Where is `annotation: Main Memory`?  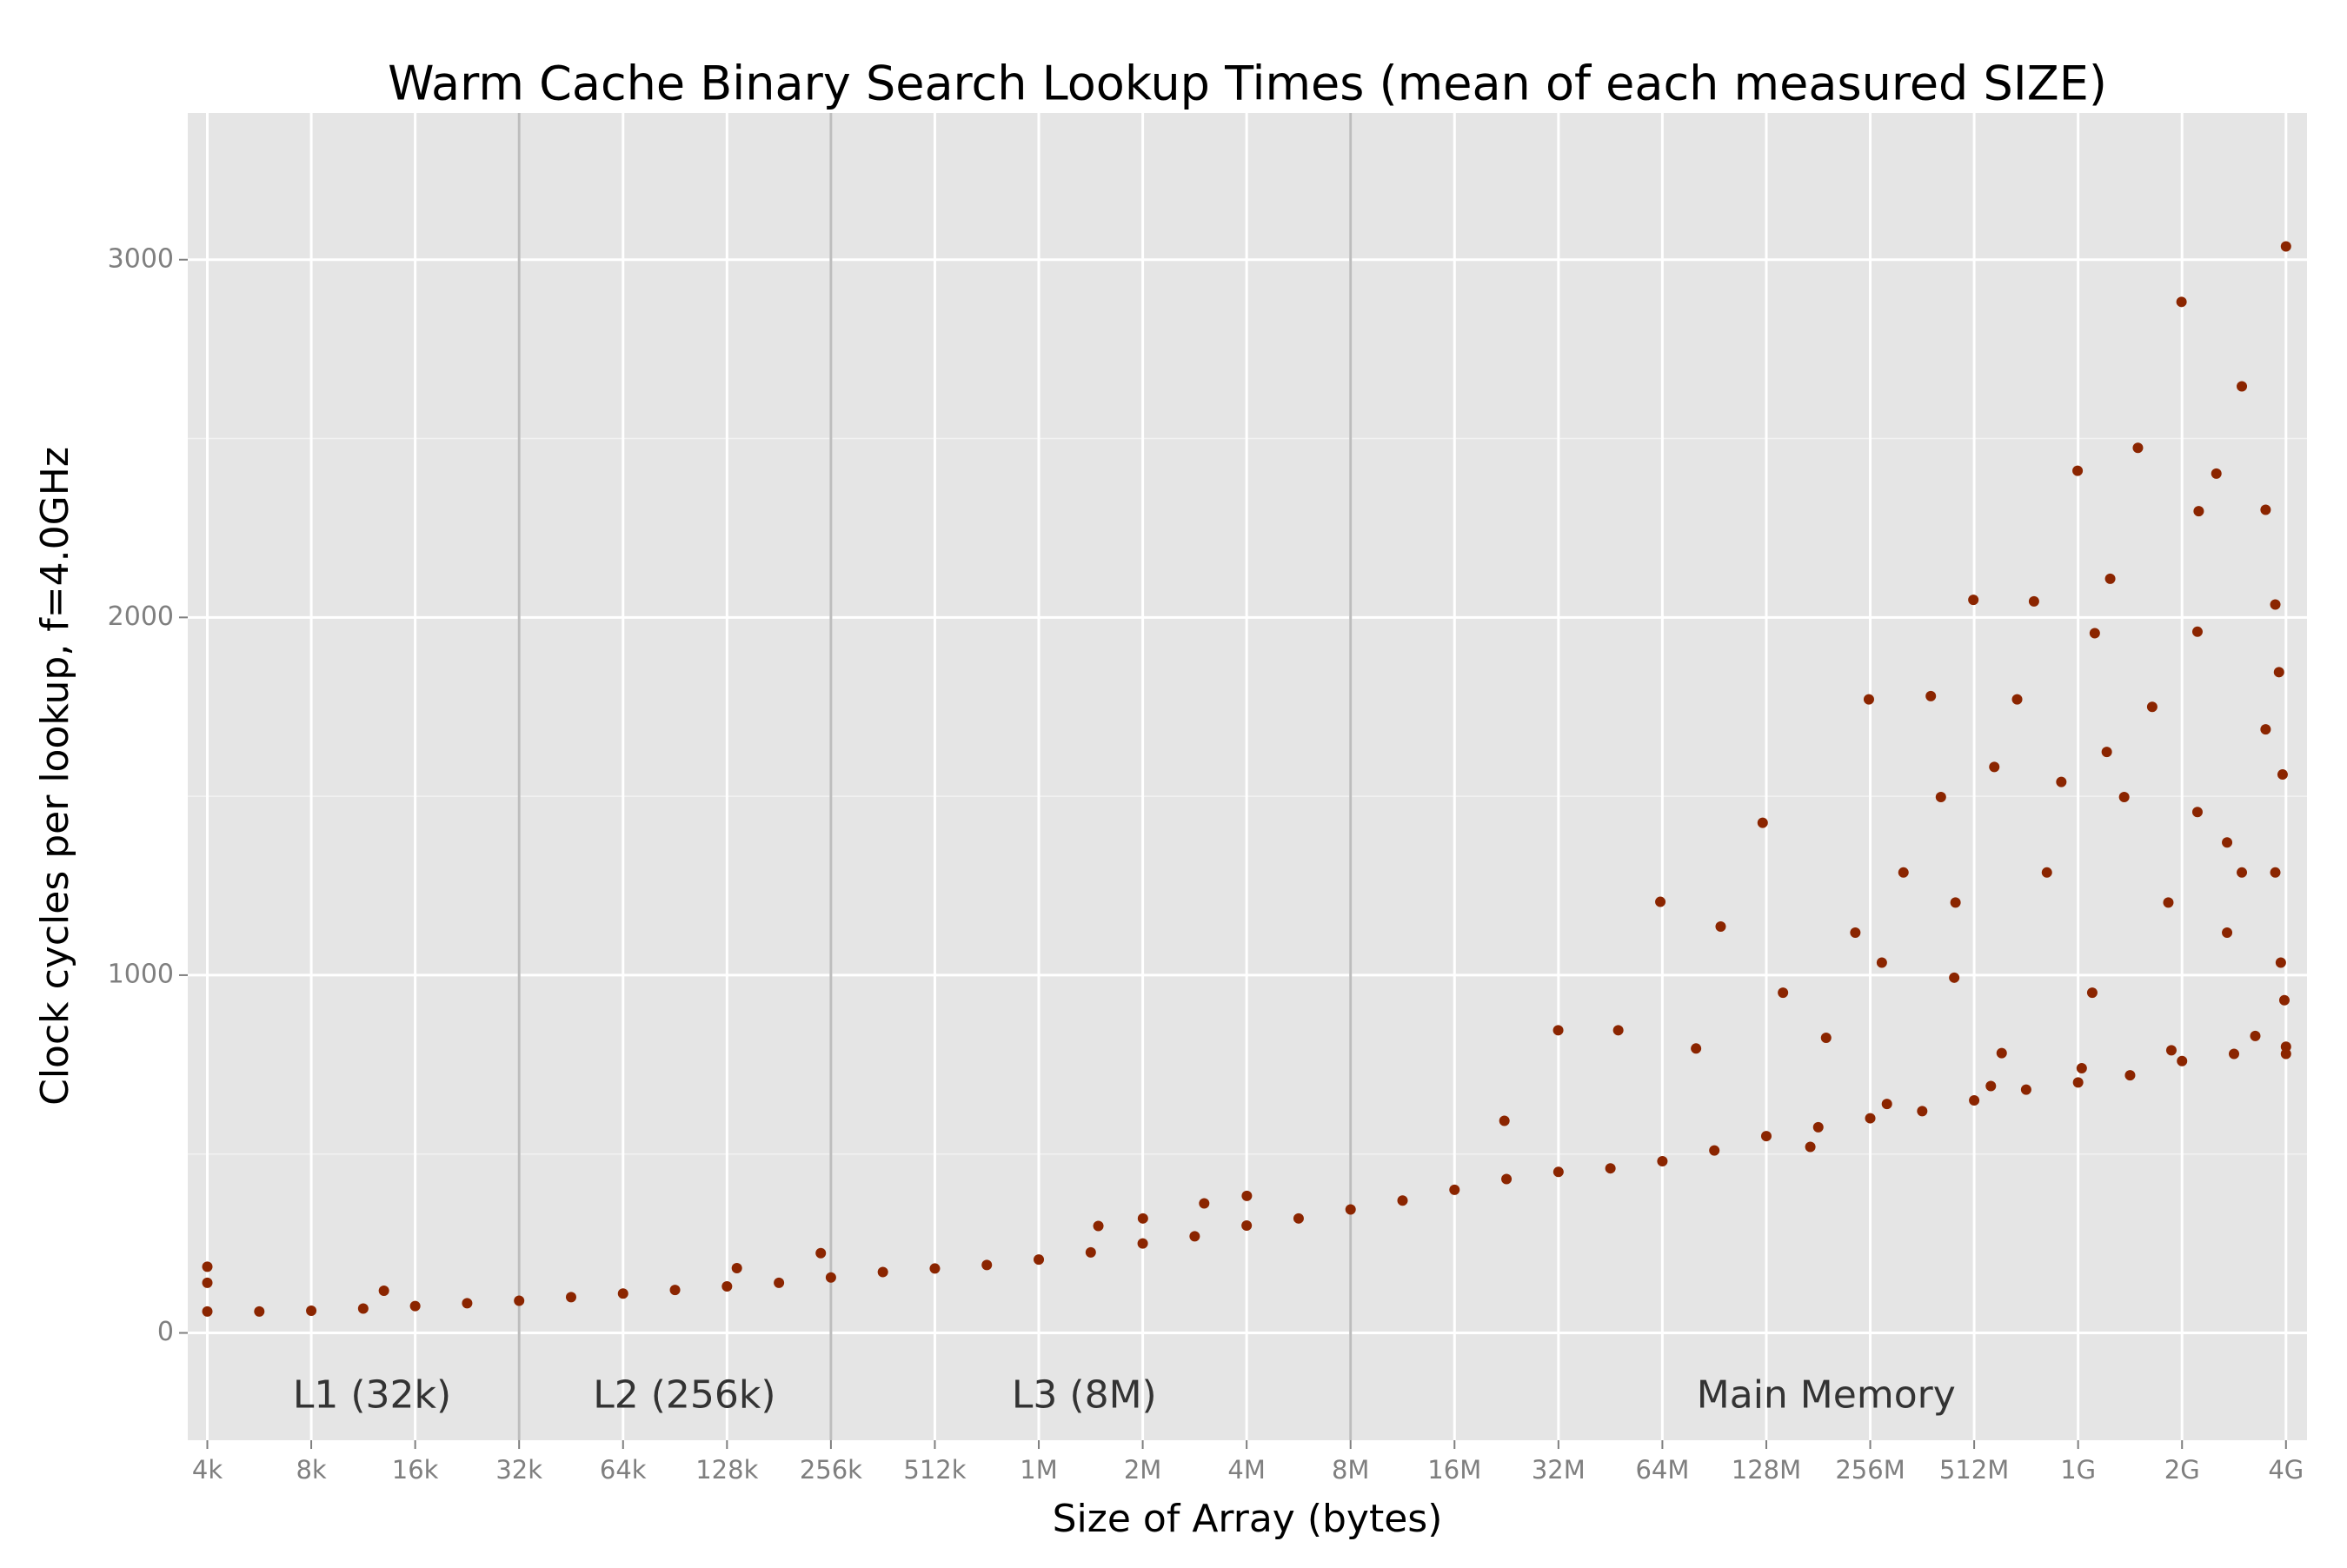 annotation: Main Memory is located at coordinates (1827, 1395).